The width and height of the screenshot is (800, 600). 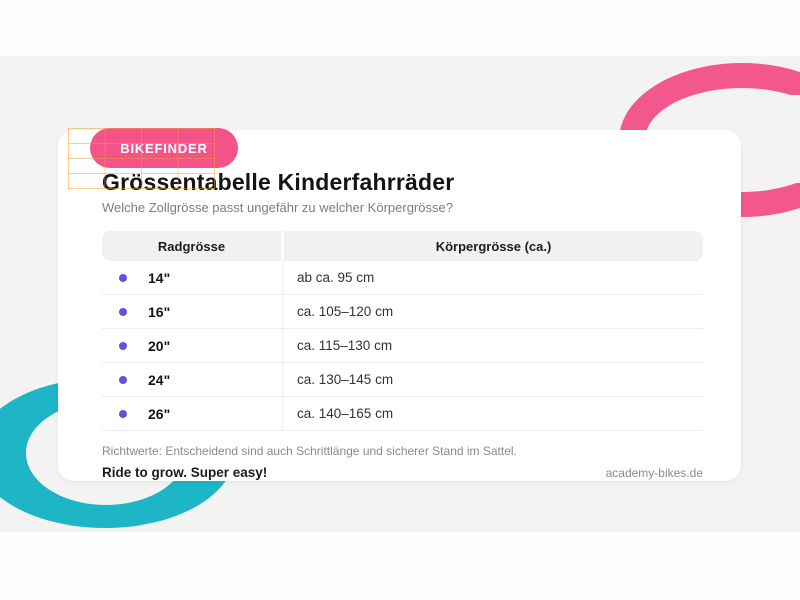 I want to click on bikefinder-badge: BIKEFINDER, so click(x=164, y=148).